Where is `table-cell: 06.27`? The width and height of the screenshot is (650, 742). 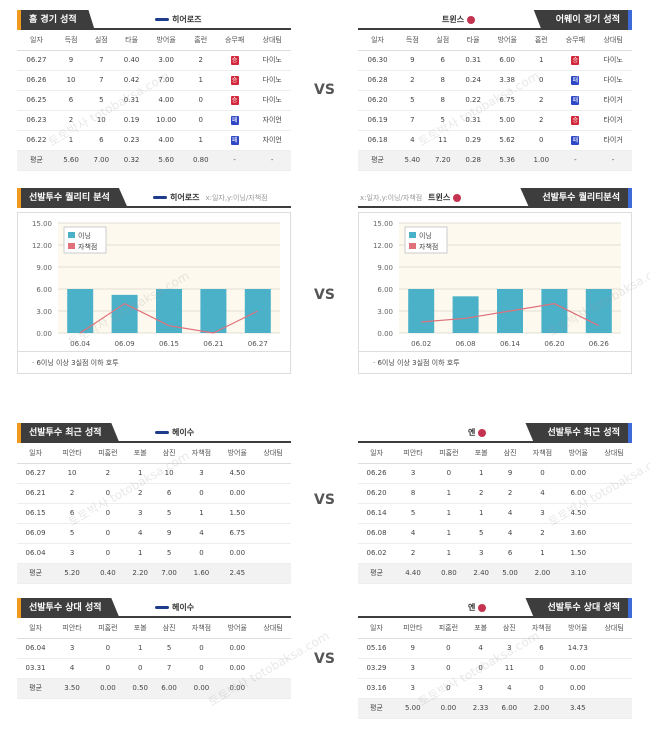 table-cell: 06.27 is located at coordinates (36, 473).